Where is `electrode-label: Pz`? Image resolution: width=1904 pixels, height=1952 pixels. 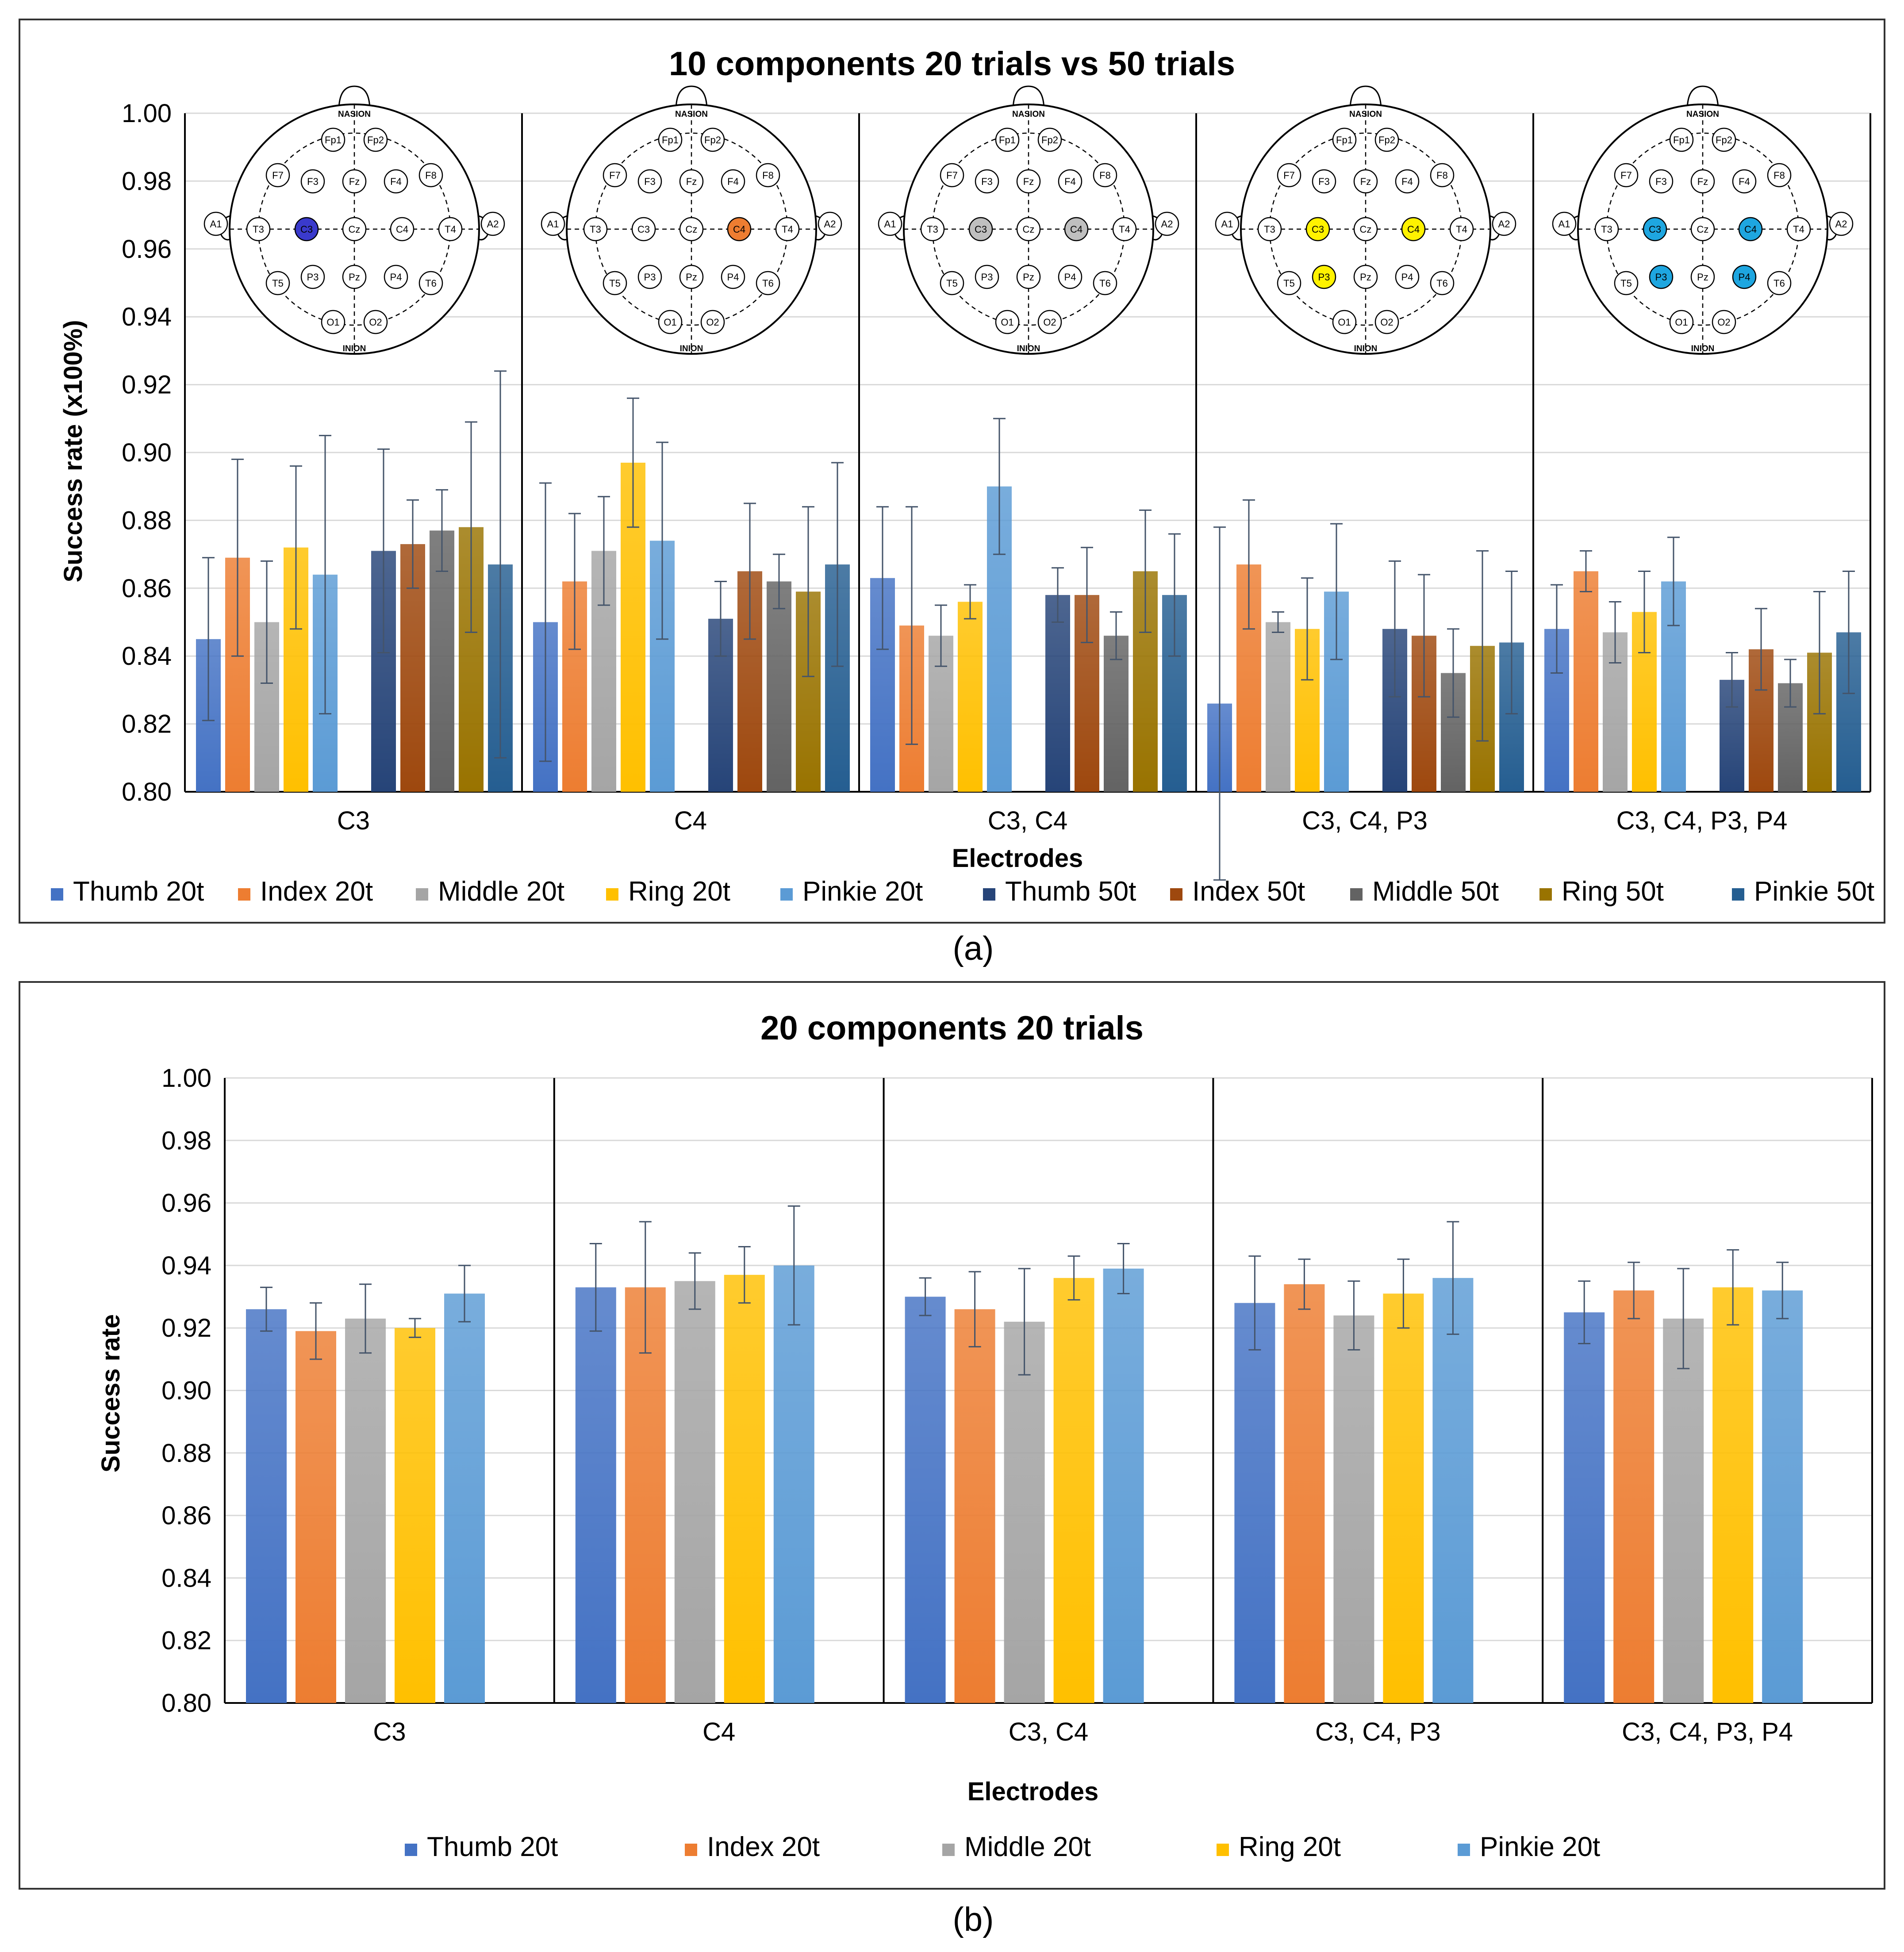 electrode-label: Pz is located at coordinates (354, 277).